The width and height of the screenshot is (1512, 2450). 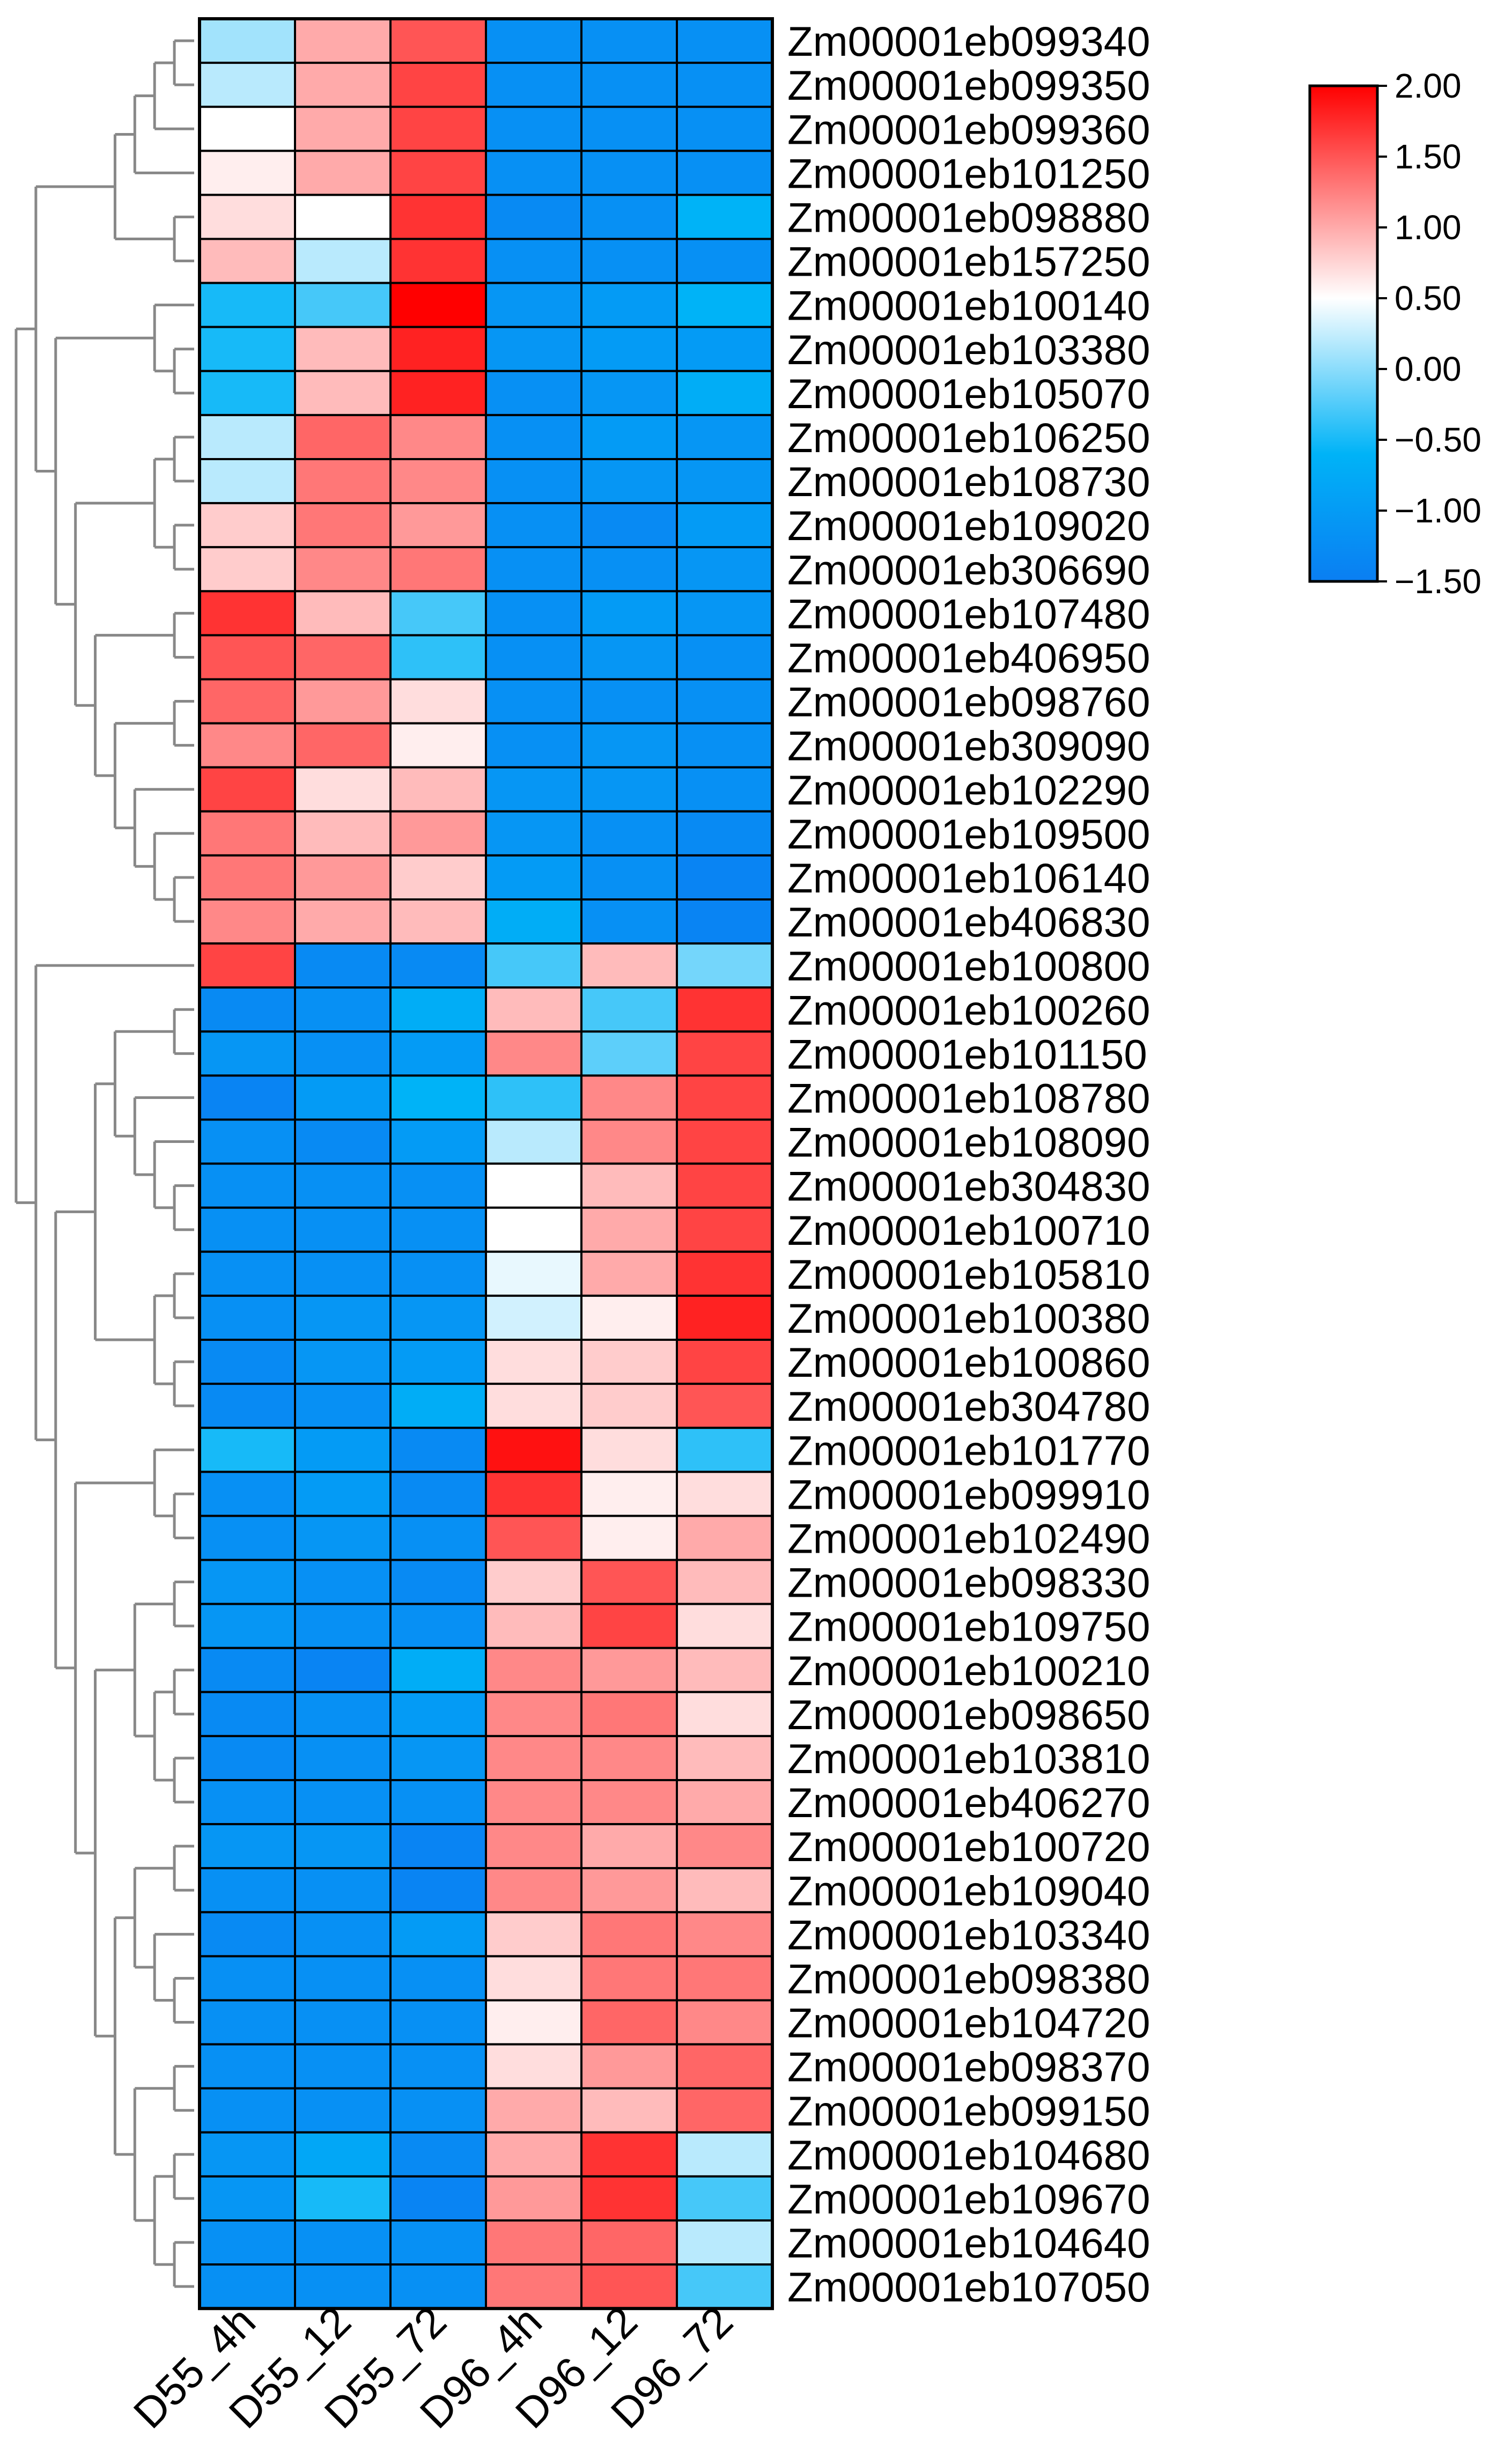 What do you see at coordinates (968, 1714) in the screenshot?
I see `row-label: Zm00001eb098650` at bounding box center [968, 1714].